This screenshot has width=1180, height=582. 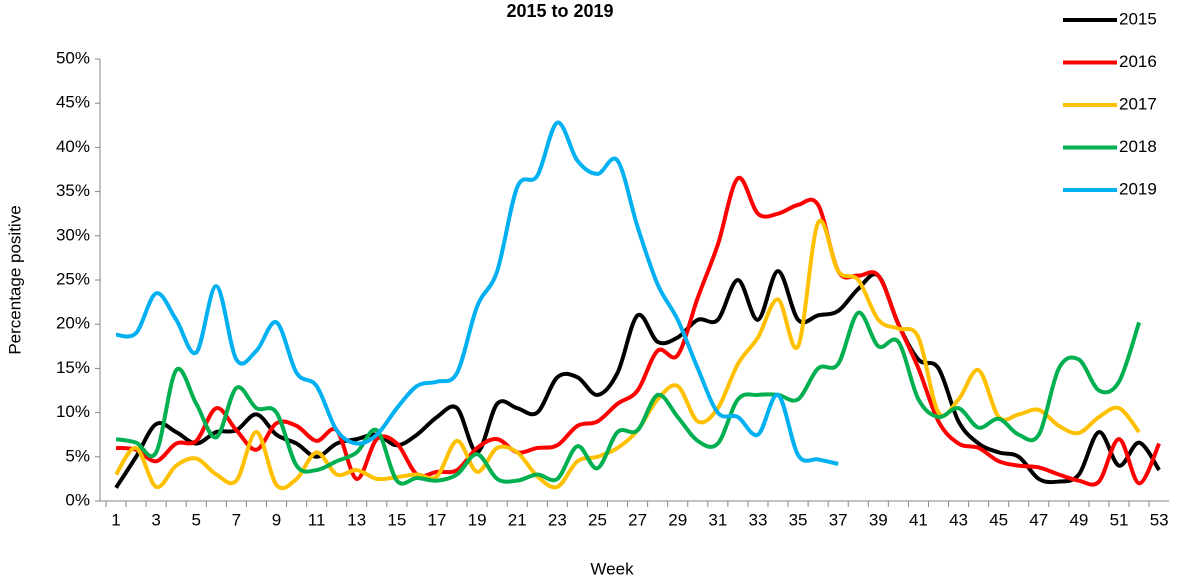 What do you see at coordinates (1138, 188) in the screenshot?
I see `legend-label: 2019` at bounding box center [1138, 188].